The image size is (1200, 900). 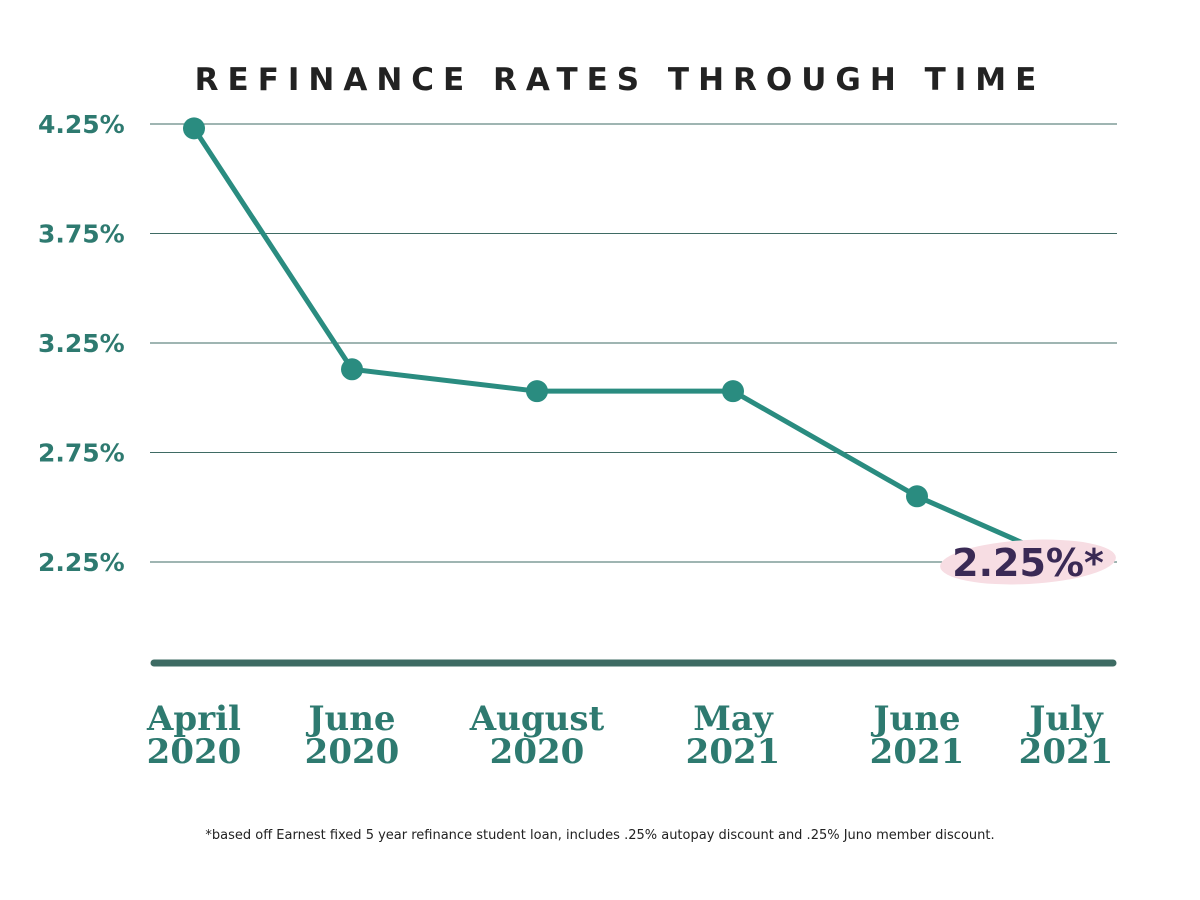 I want to click on x-tick-label: May, so click(x=733, y=719).